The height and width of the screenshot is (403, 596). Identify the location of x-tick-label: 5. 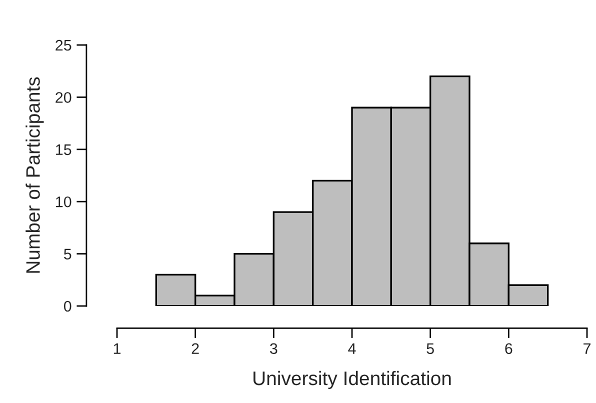
(430, 348).